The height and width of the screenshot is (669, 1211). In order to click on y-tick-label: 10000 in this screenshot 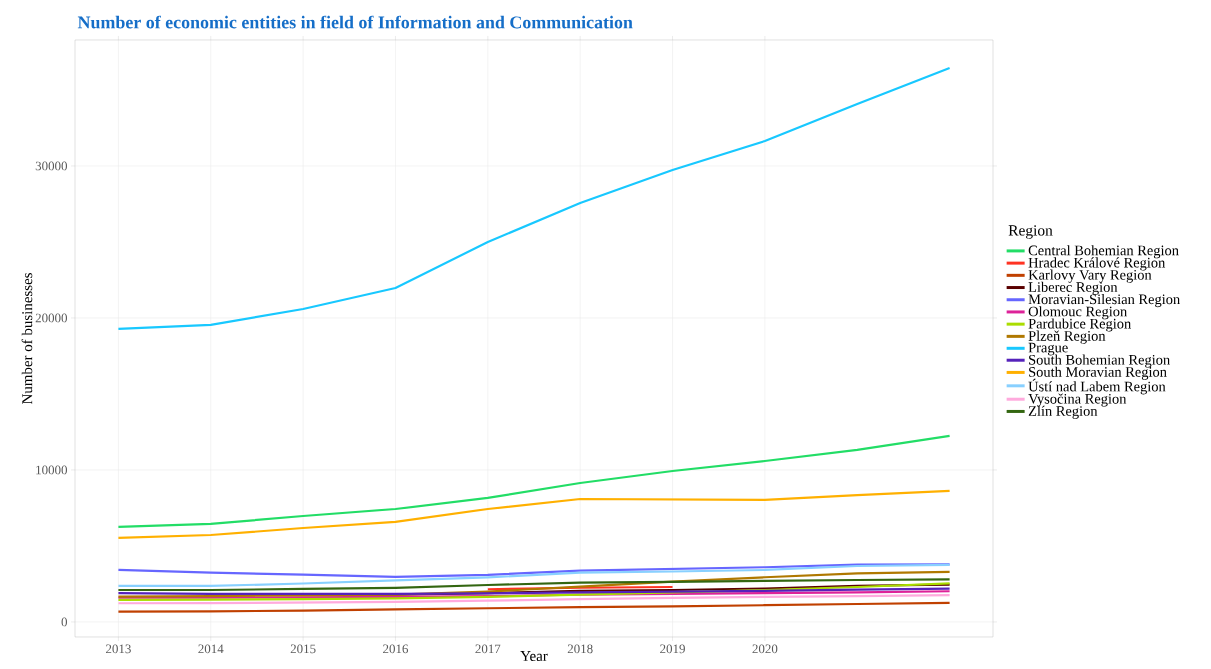, I will do `click(52, 470)`.